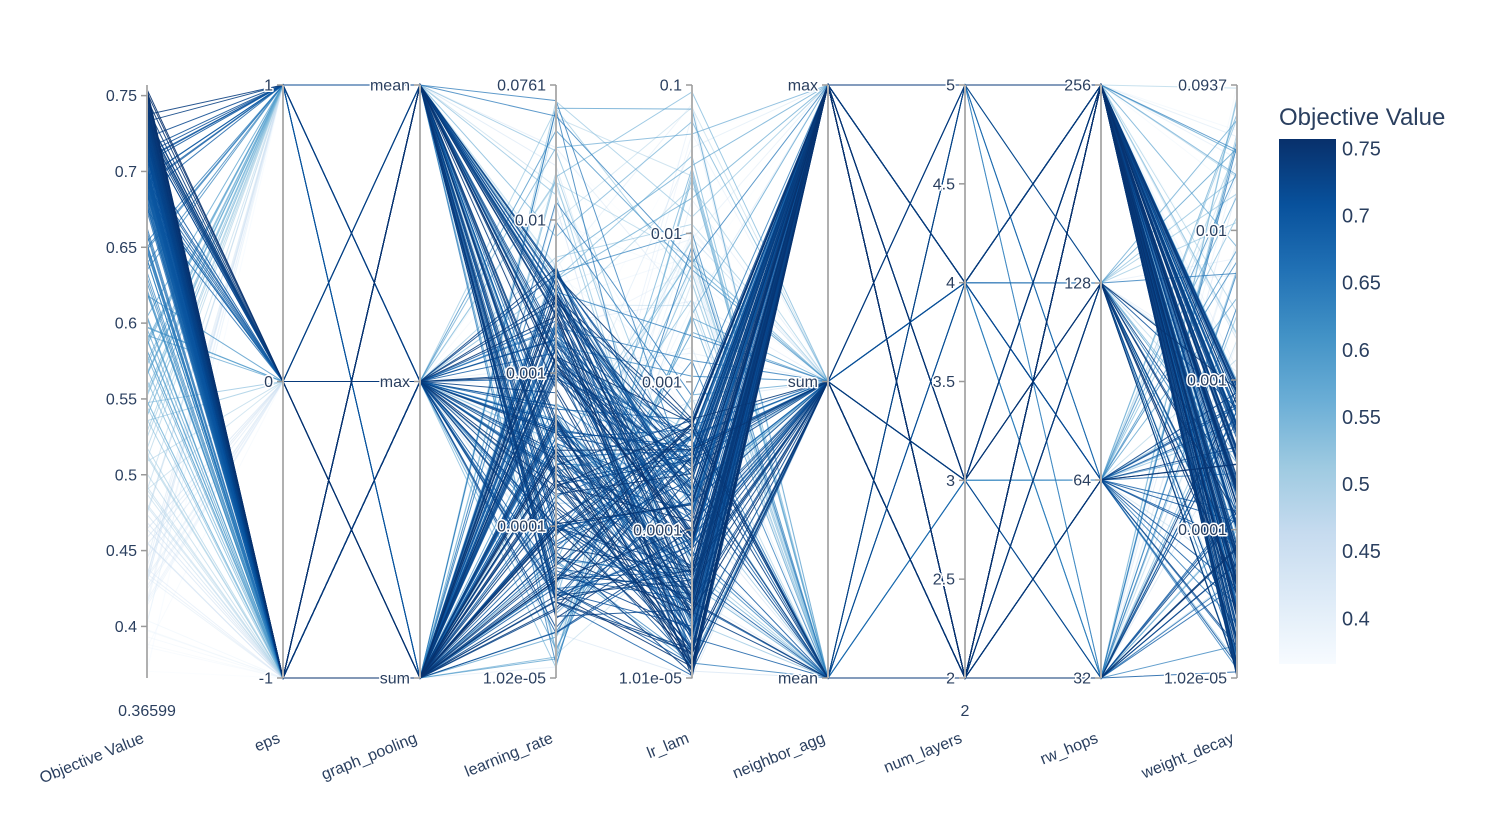 This screenshot has width=1496, height=830. I want to click on axis-num-layers: 5 4.5 4 3.5 3 2.5 22 num_layers, so click(925, 426).